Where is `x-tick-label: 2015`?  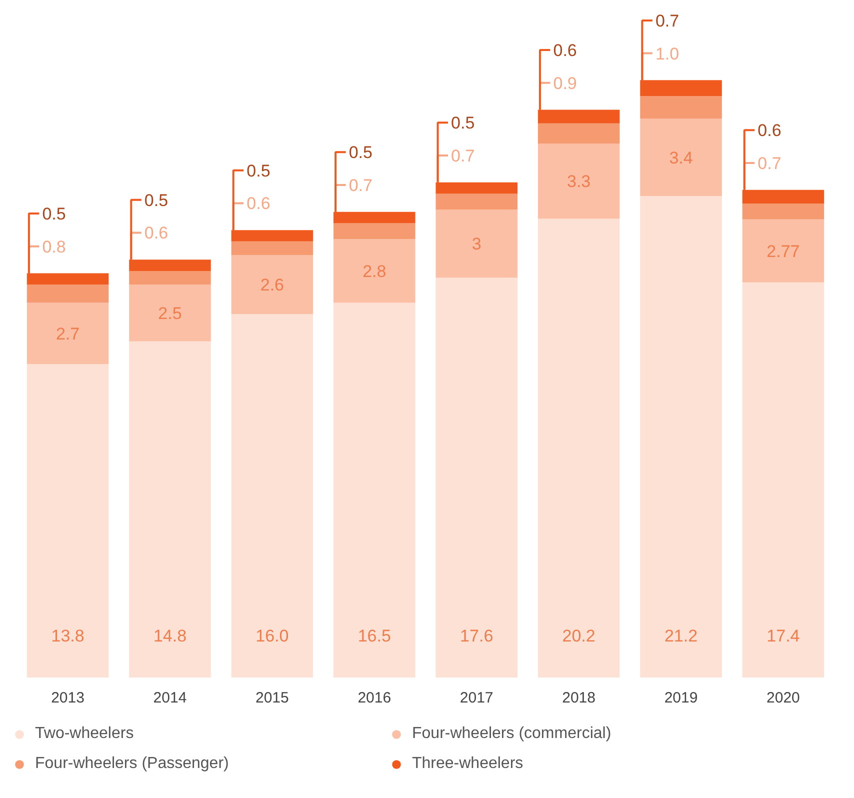
x-tick-label: 2015 is located at coordinates (272, 698).